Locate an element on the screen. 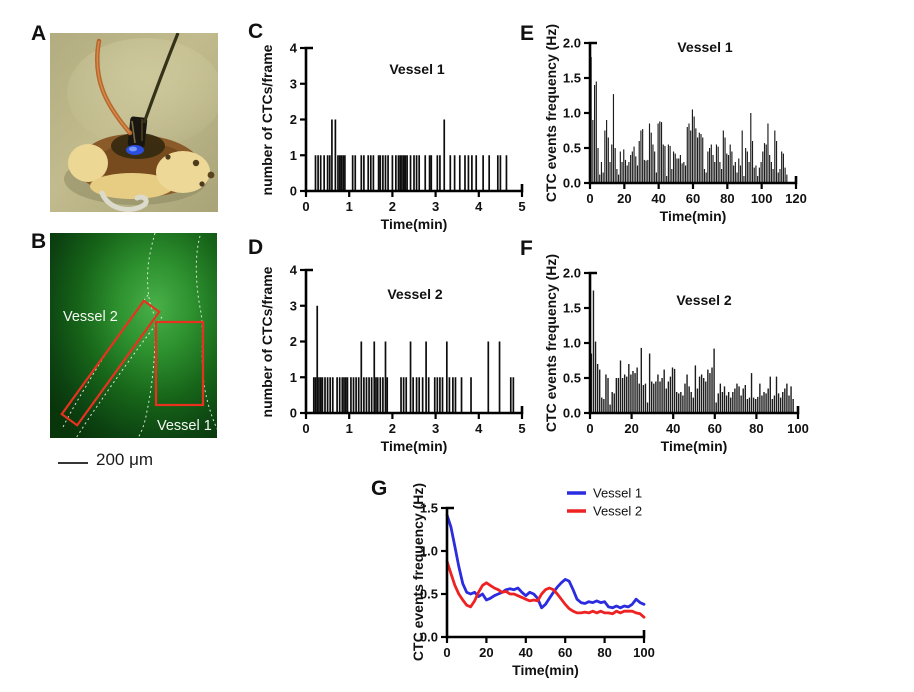  vessel1-roi-rectangle is located at coordinates (179, 363).